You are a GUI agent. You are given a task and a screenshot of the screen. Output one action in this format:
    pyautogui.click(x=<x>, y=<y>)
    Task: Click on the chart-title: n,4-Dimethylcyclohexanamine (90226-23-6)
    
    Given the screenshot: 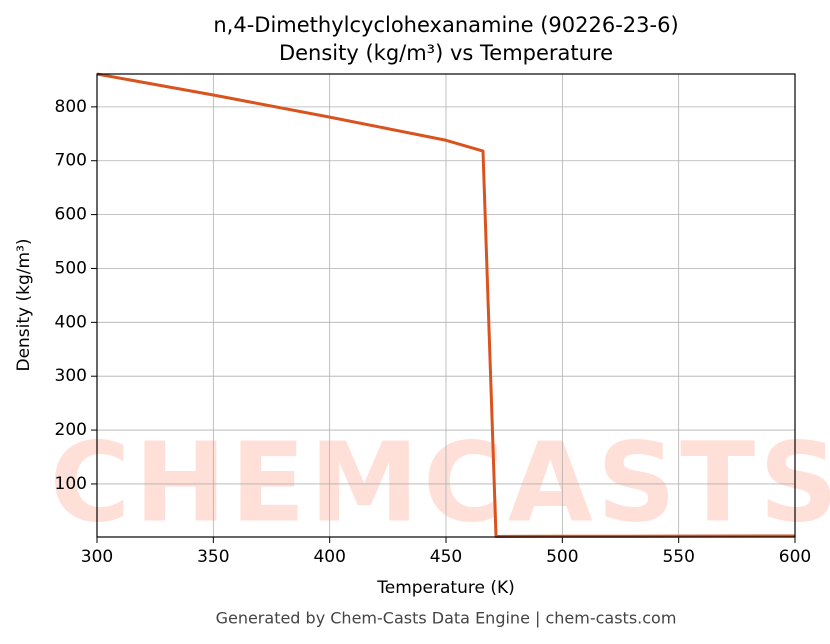 What is the action you would take?
    pyautogui.click(x=445, y=25)
    